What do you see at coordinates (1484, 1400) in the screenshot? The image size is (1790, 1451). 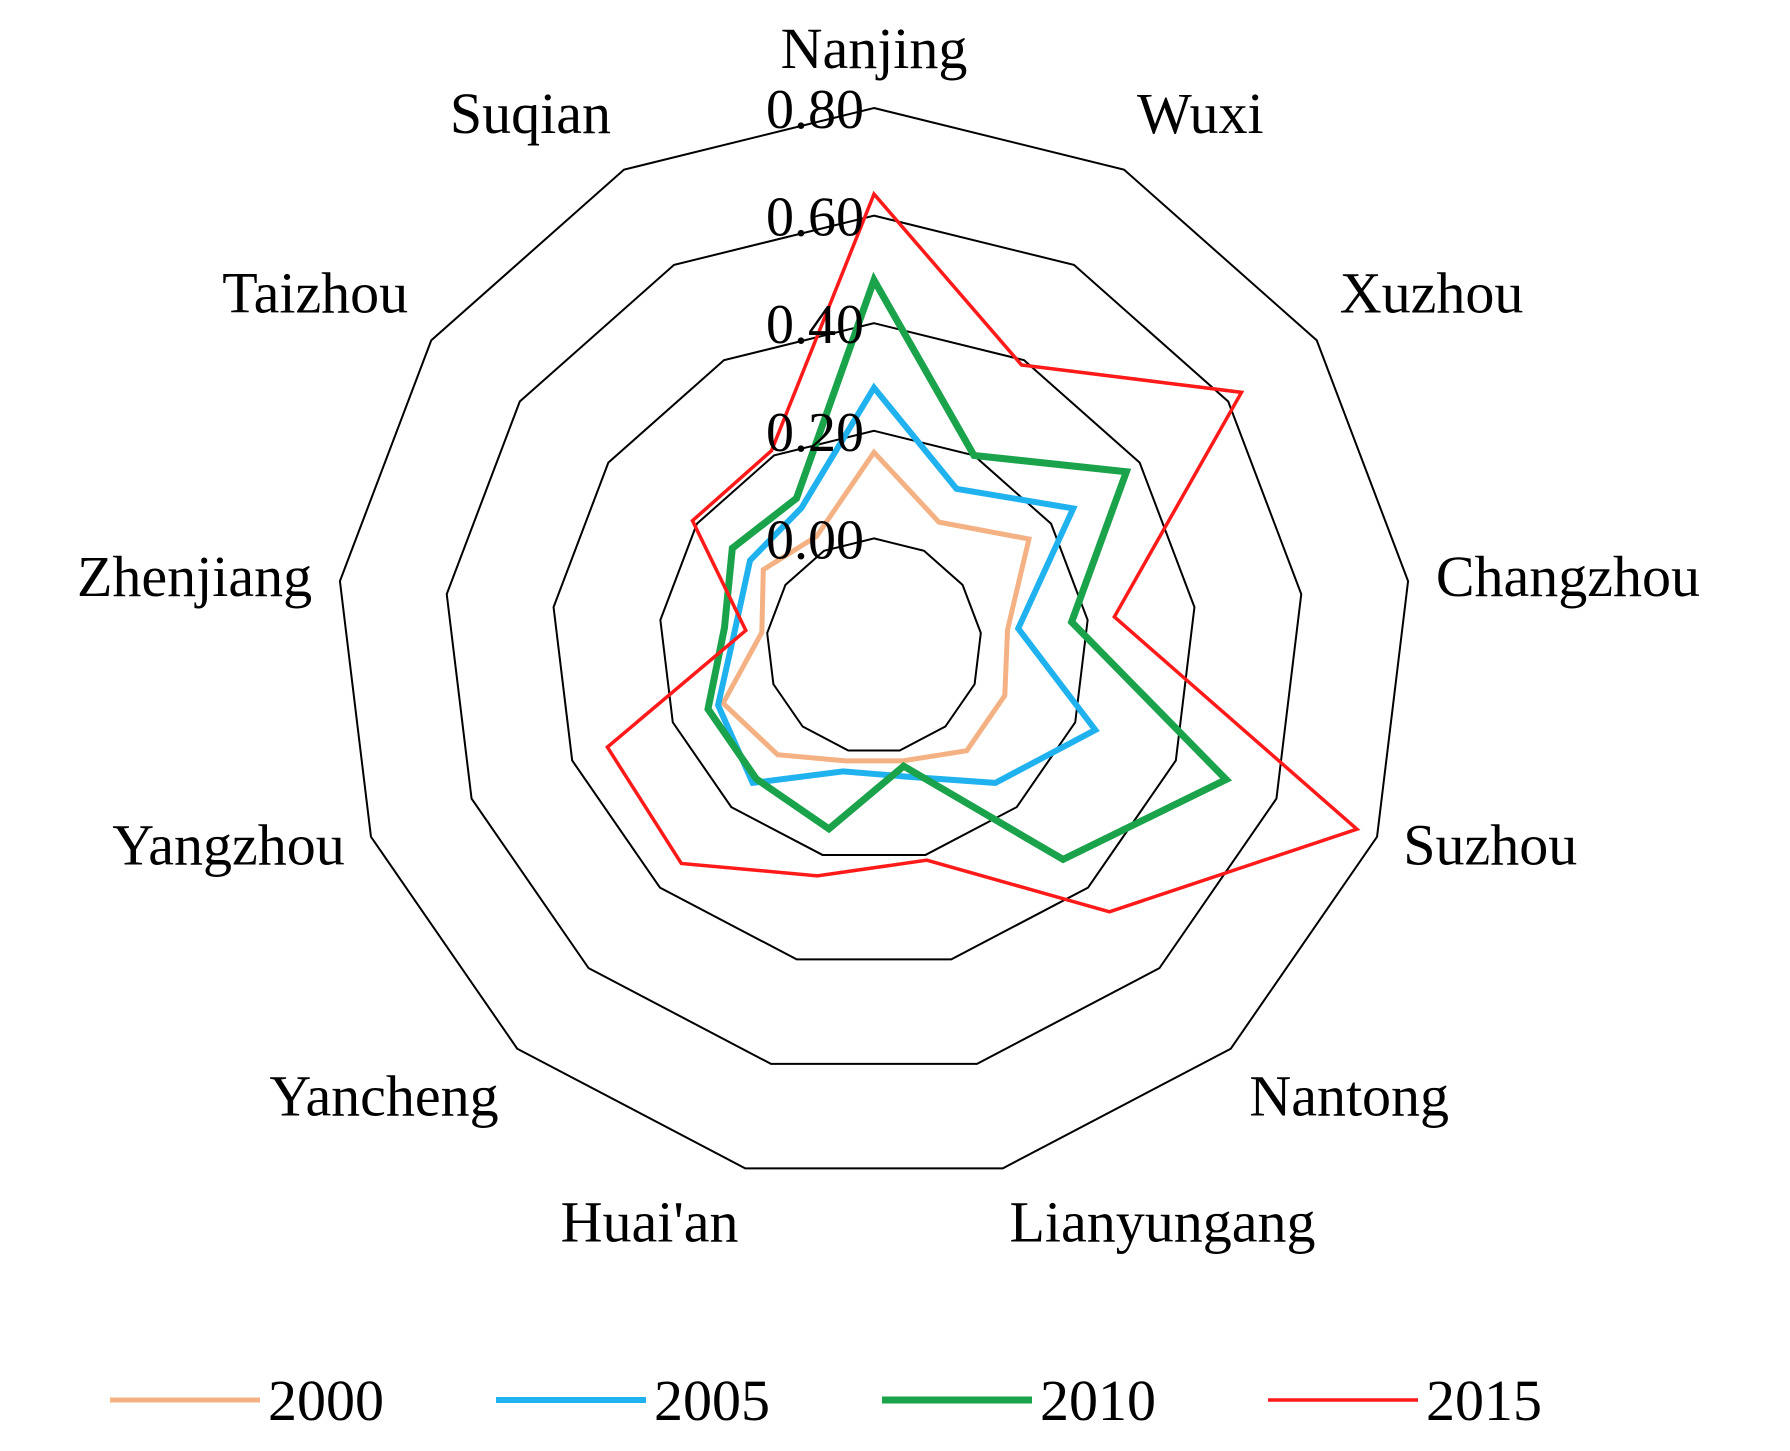 I see `legend-label-2015: 2015` at bounding box center [1484, 1400].